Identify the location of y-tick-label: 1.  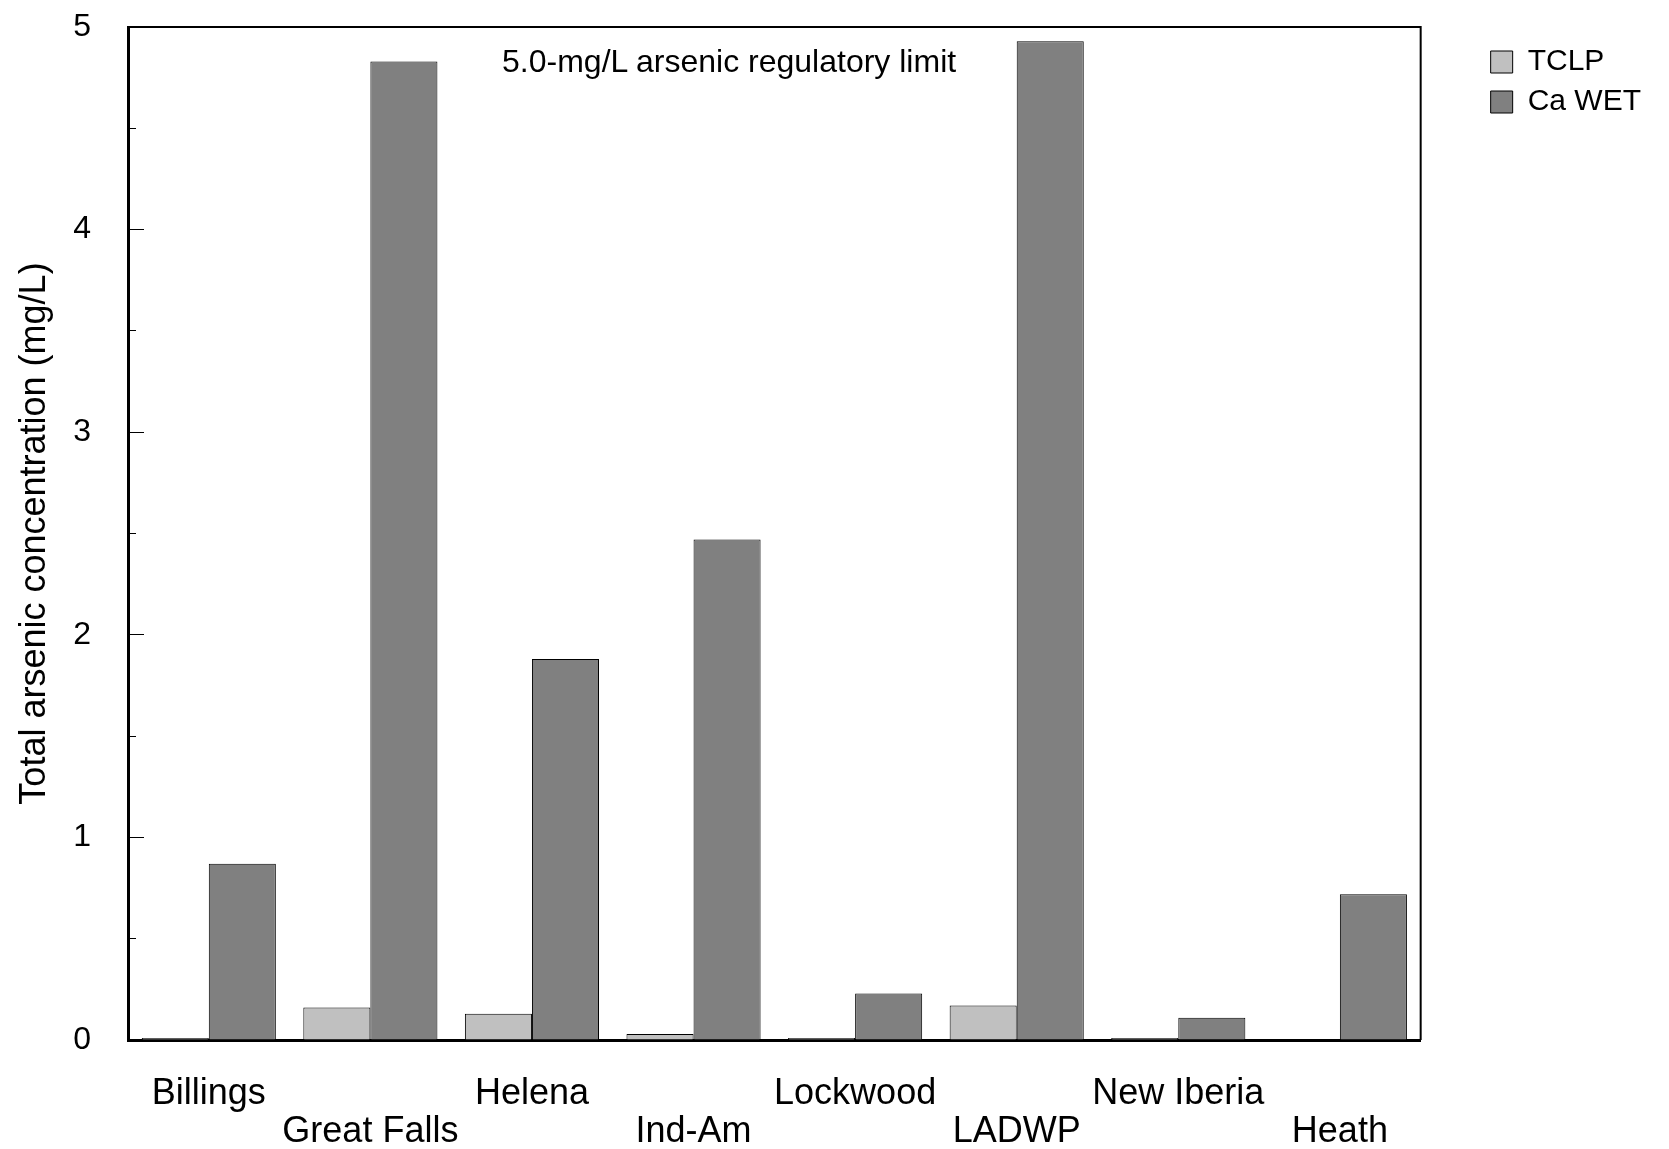
(82, 835).